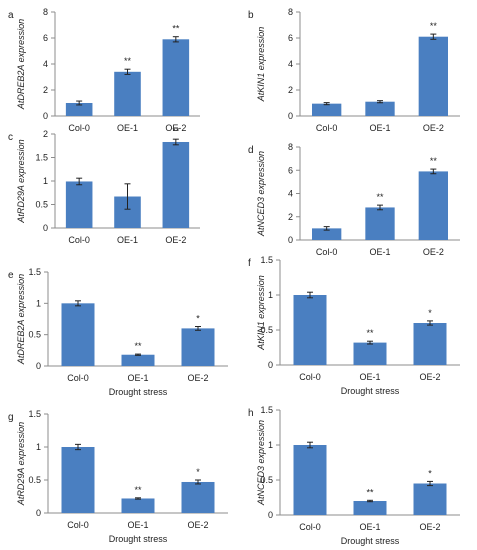  Describe the element at coordinates (249, 263) in the screenshot. I see `panel-label: f` at that location.